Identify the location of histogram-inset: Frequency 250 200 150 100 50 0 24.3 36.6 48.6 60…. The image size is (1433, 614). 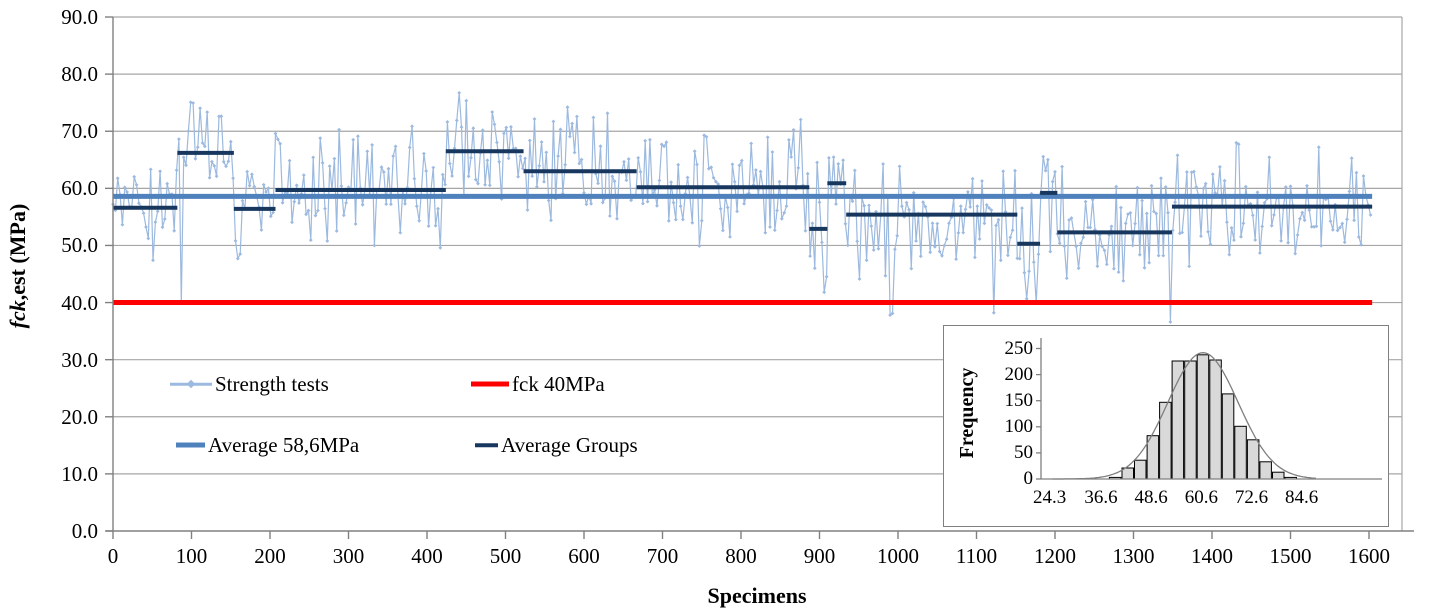
(1166, 426).